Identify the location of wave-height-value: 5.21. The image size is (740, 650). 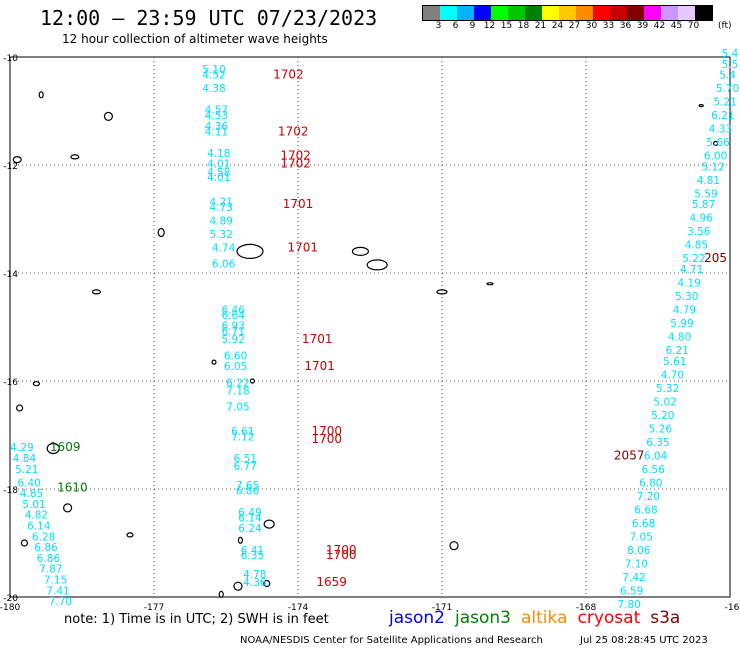
(725, 103).